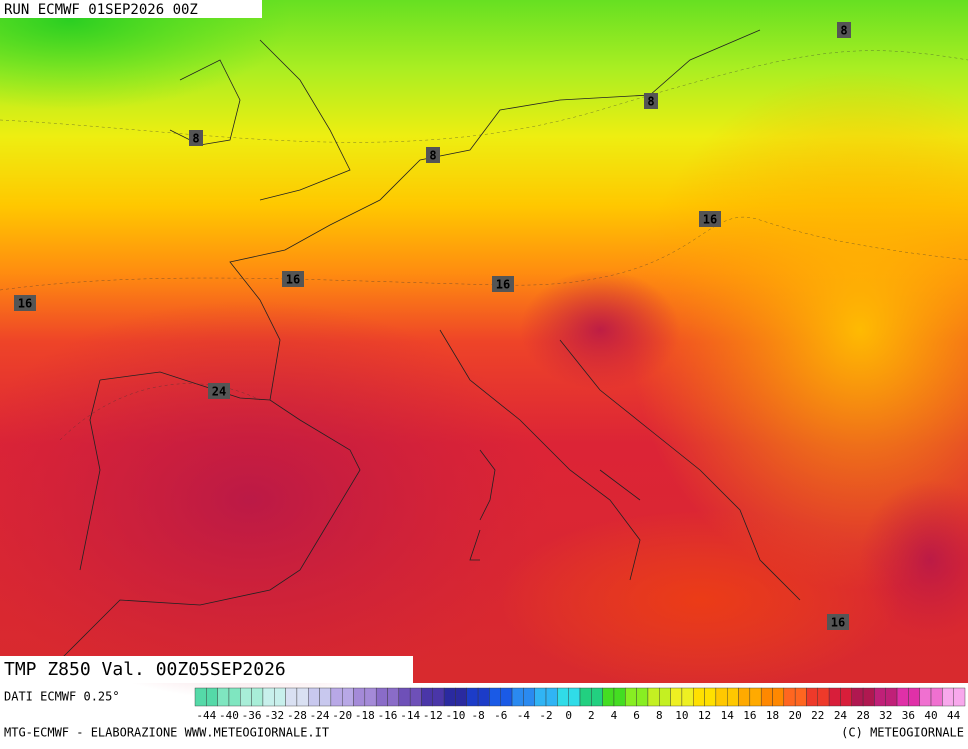 The width and height of the screenshot is (968, 749). What do you see at coordinates (954, 715) in the screenshot?
I see `scale-label: 44` at bounding box center [954, 715].